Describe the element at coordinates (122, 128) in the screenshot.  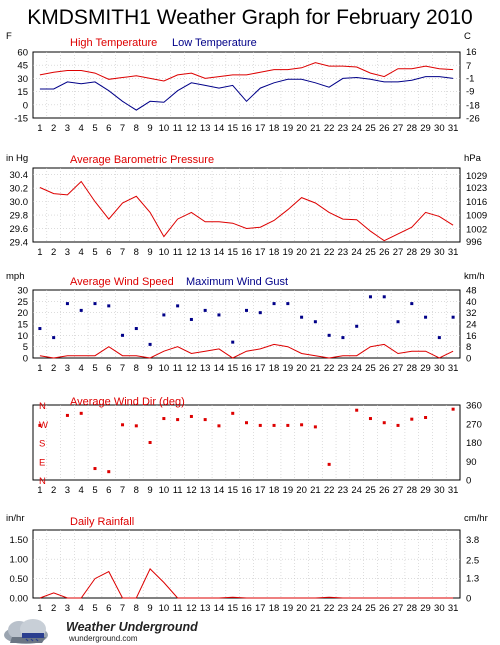
I see `temperature-xtick-label: 7` at that location.